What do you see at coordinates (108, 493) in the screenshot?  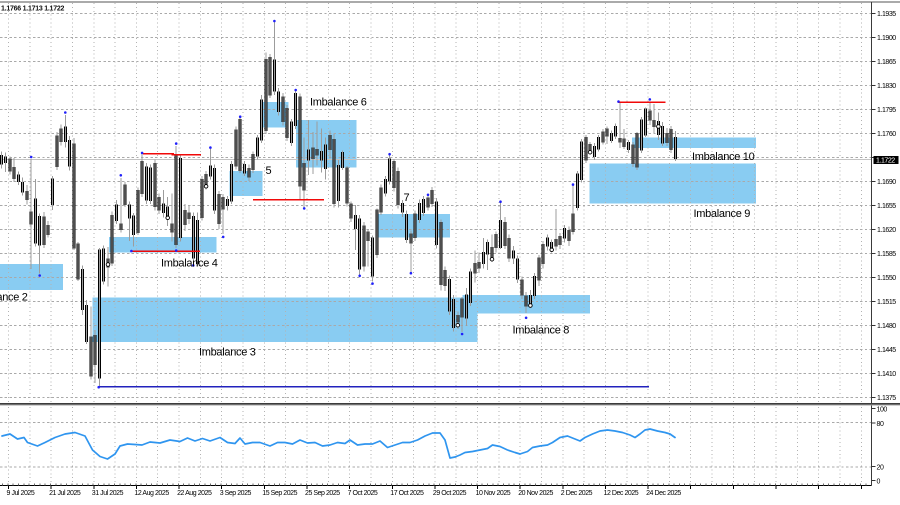 I see `svg-text: 31 Jul 2025` at bounding box center [108, 493].